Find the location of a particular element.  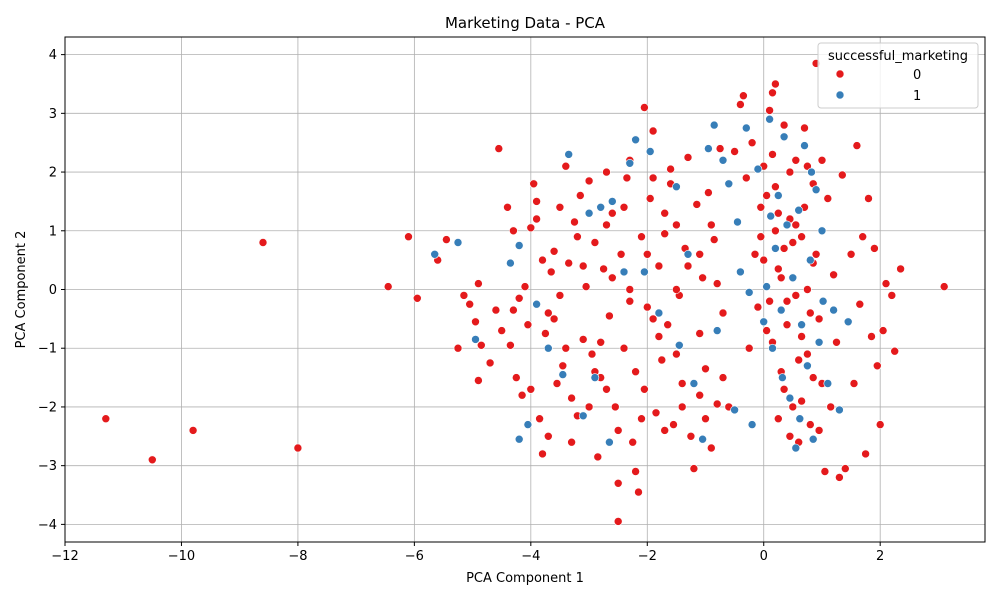

x-tick-label: −6 is located at coordinates (414, 556).